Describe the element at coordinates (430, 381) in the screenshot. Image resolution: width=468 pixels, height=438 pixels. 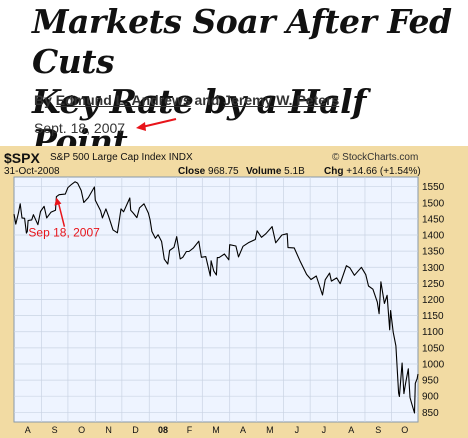
I see `y-tick-label: 950` at that location.